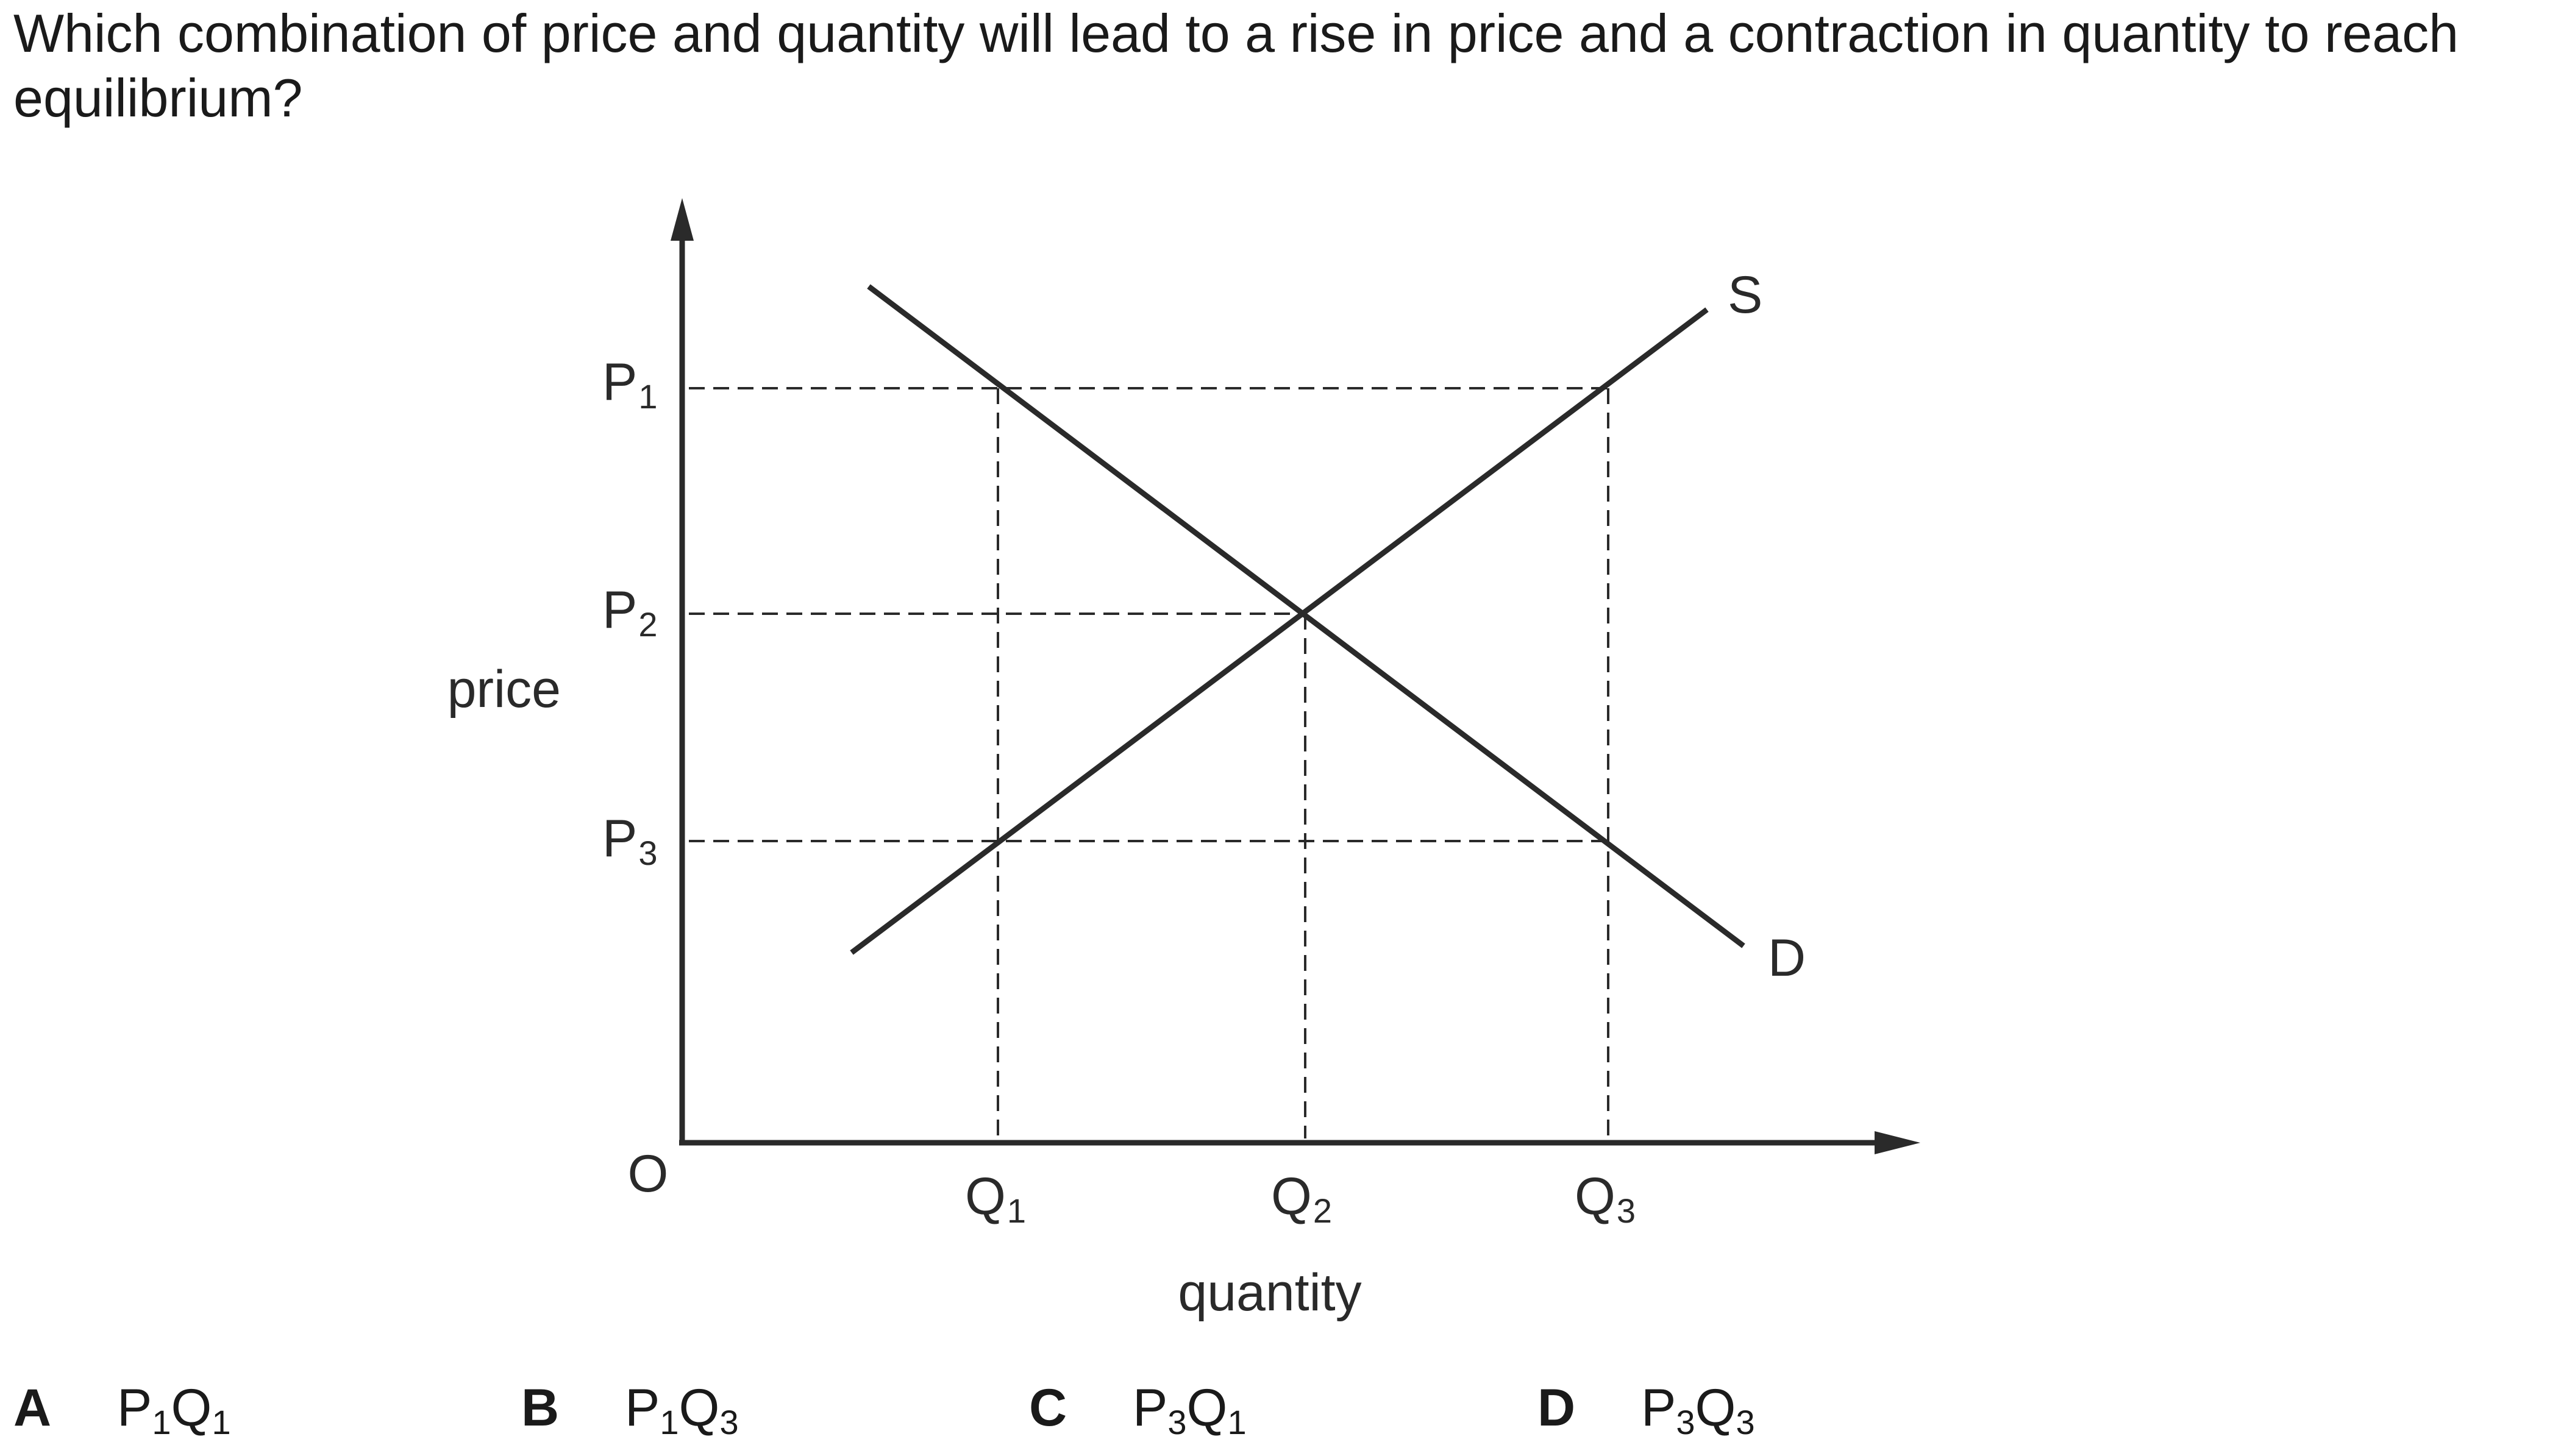  Describe the element at coordinates (683, 219) in the screenshot. I see `y-axis-arrowhead` at that location.